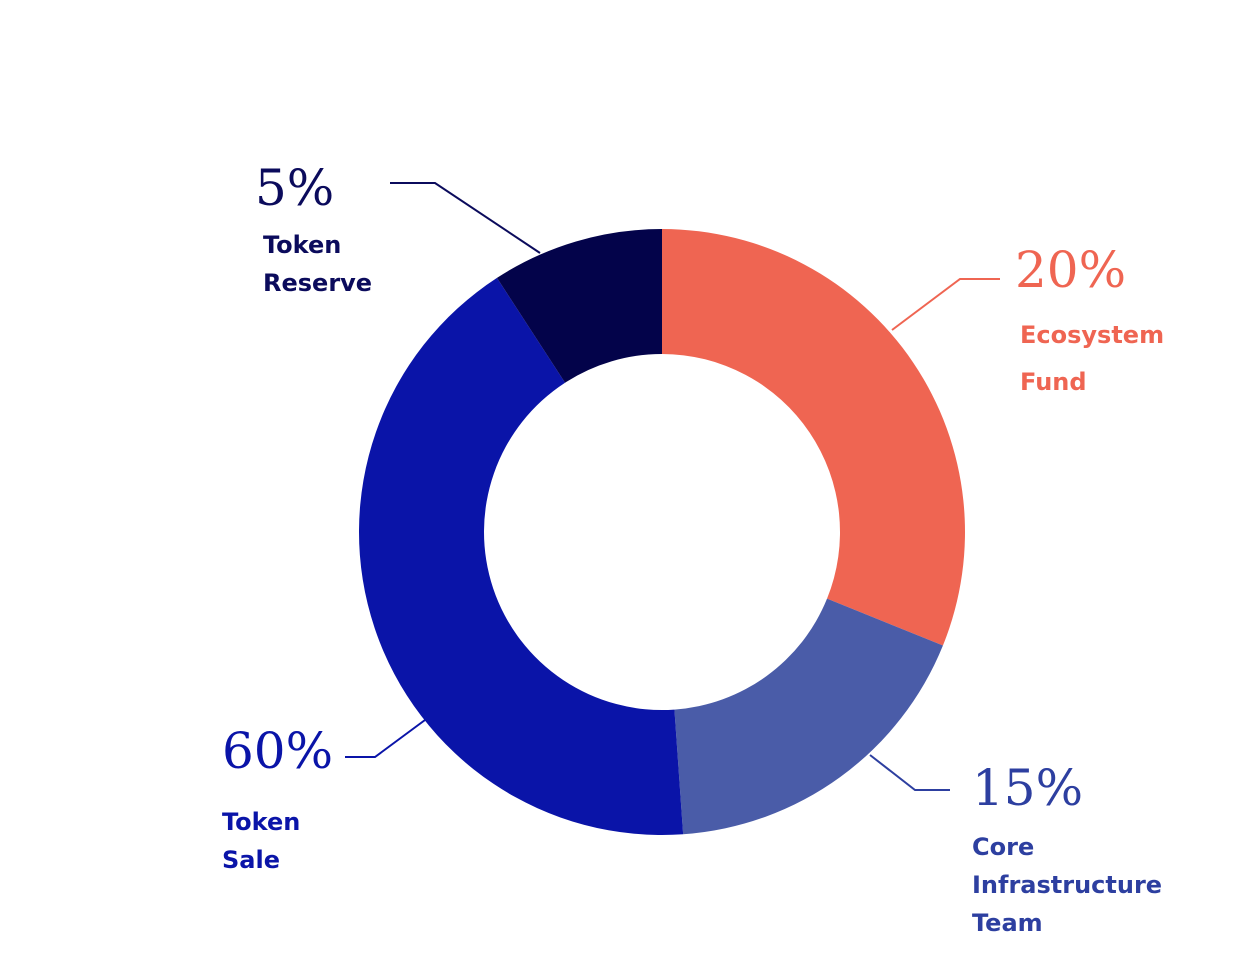 The image size is (1234, 978). I want to click on slice-percent-label-3: 5%, so click(294, 188).